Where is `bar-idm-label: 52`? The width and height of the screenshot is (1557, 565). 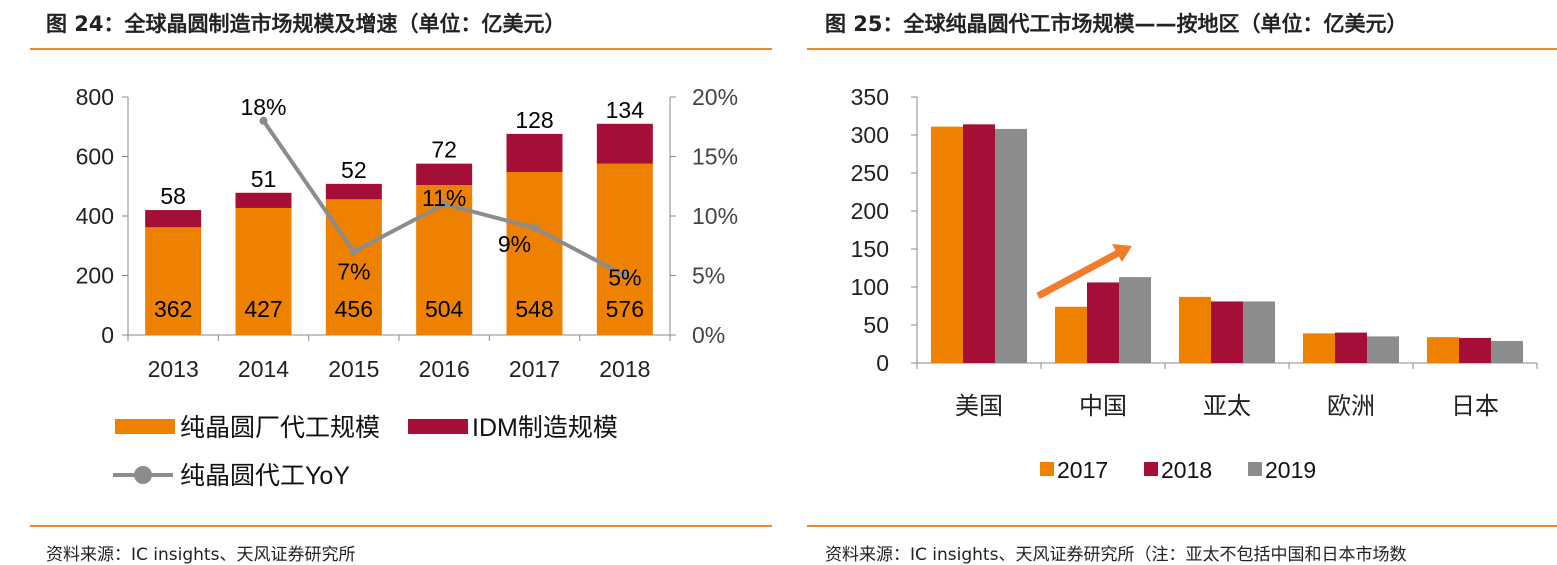
bar-idm-label: 52 is located at coordinates (354, 170).